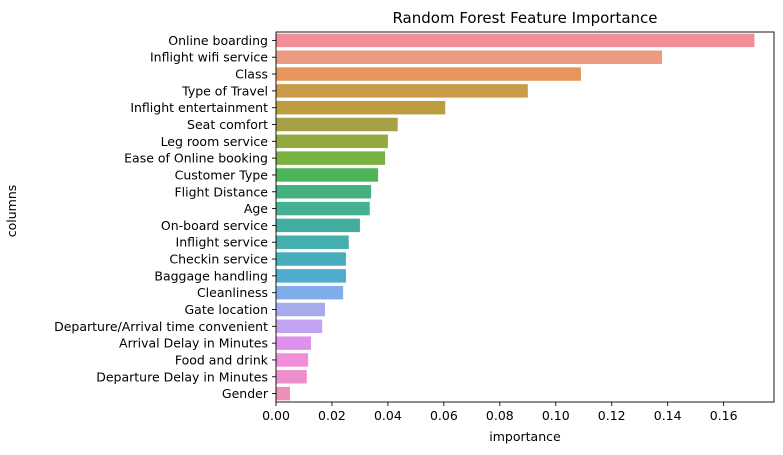 This screenshot has width=783, height=455. I want to click on y-tick-label: Departure/Arrival time convenient, so click(161, 326).